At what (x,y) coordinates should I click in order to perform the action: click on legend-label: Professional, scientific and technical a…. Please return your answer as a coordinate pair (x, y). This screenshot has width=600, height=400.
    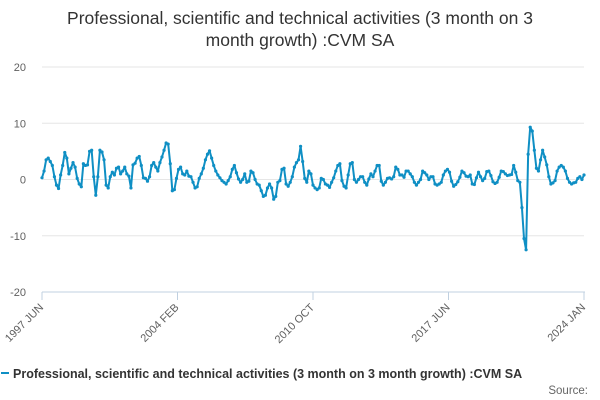
    Looking at the image, I should click on (267, 374).